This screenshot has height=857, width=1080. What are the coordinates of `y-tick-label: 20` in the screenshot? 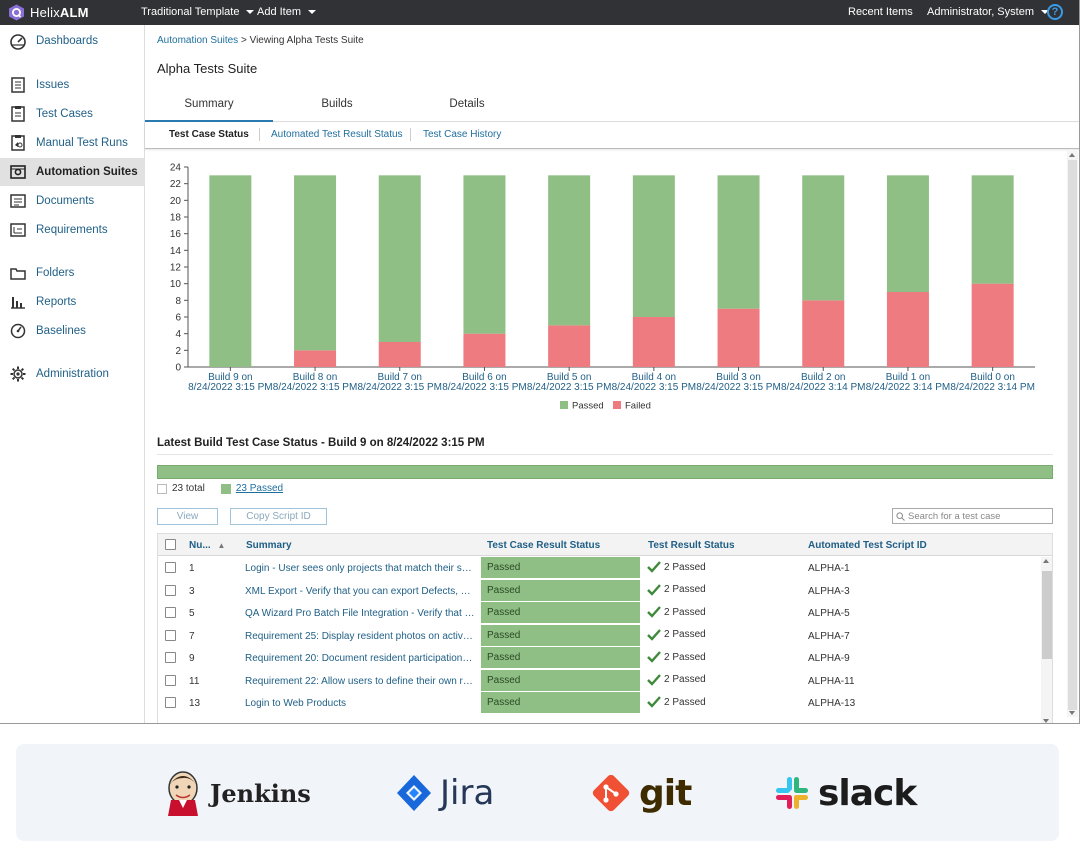 It's located at (176, 201).